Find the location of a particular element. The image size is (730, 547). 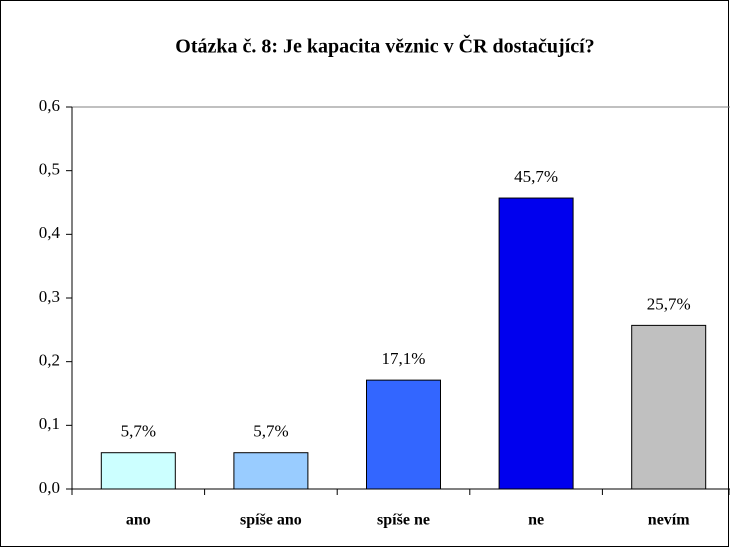

y-tick-label: 0,2 is located at coordinates (49, 360).